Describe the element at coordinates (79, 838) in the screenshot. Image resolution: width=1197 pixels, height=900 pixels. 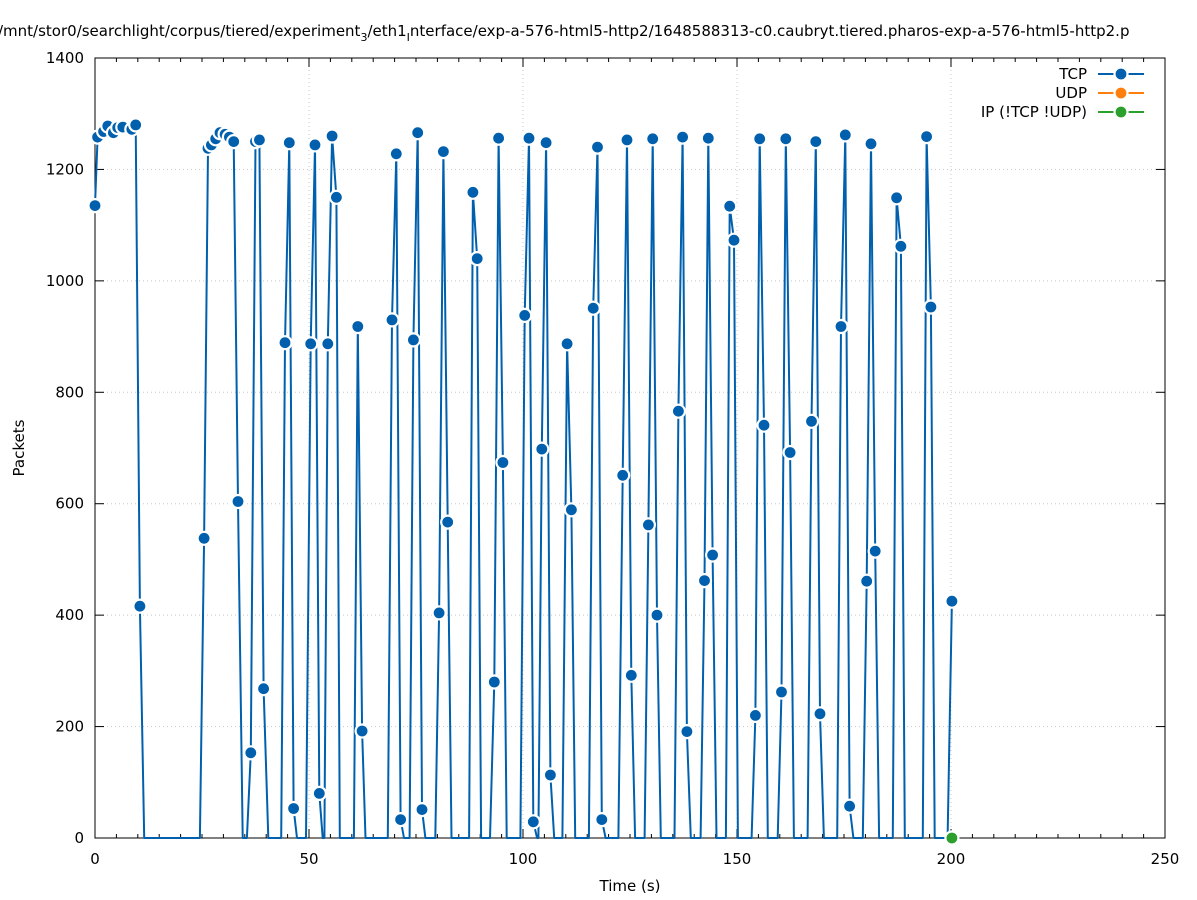
I see `y-tick-label: 0` at that location.